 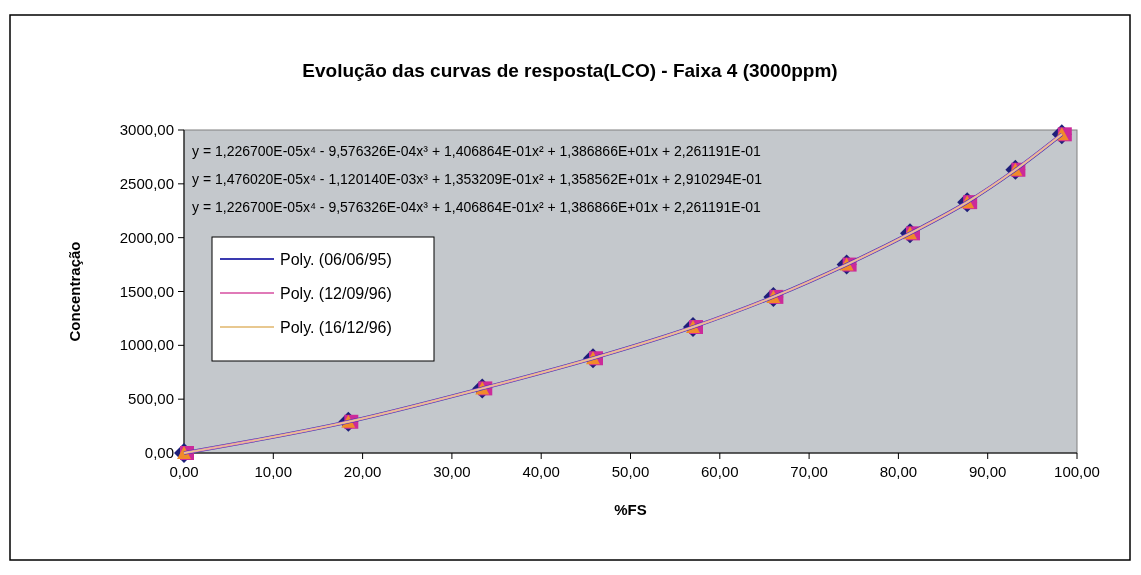 I want to click on y-tick-label: 3000,00, so click(x=146, y=129).